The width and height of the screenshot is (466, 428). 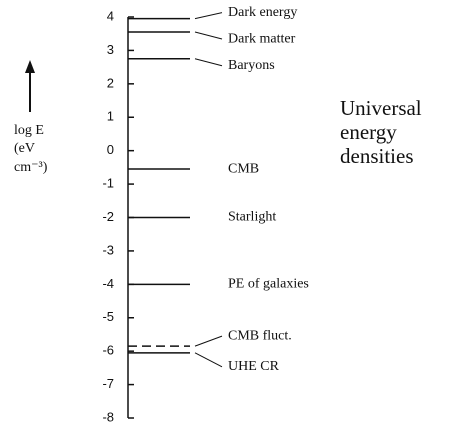 What do you see at coordinates (108, 183) in the screenshot?
I see `y-tick-label: -1` at bounding box center [108, 183].